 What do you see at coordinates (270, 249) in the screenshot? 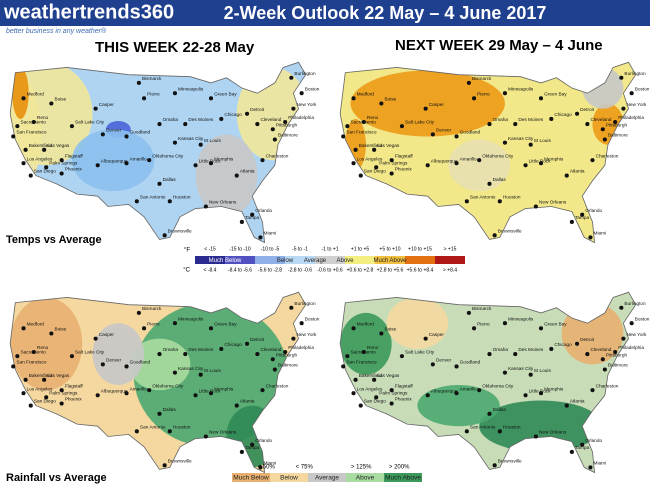
I see `f-range: -10 to -5` at bounding box center [270, 249].